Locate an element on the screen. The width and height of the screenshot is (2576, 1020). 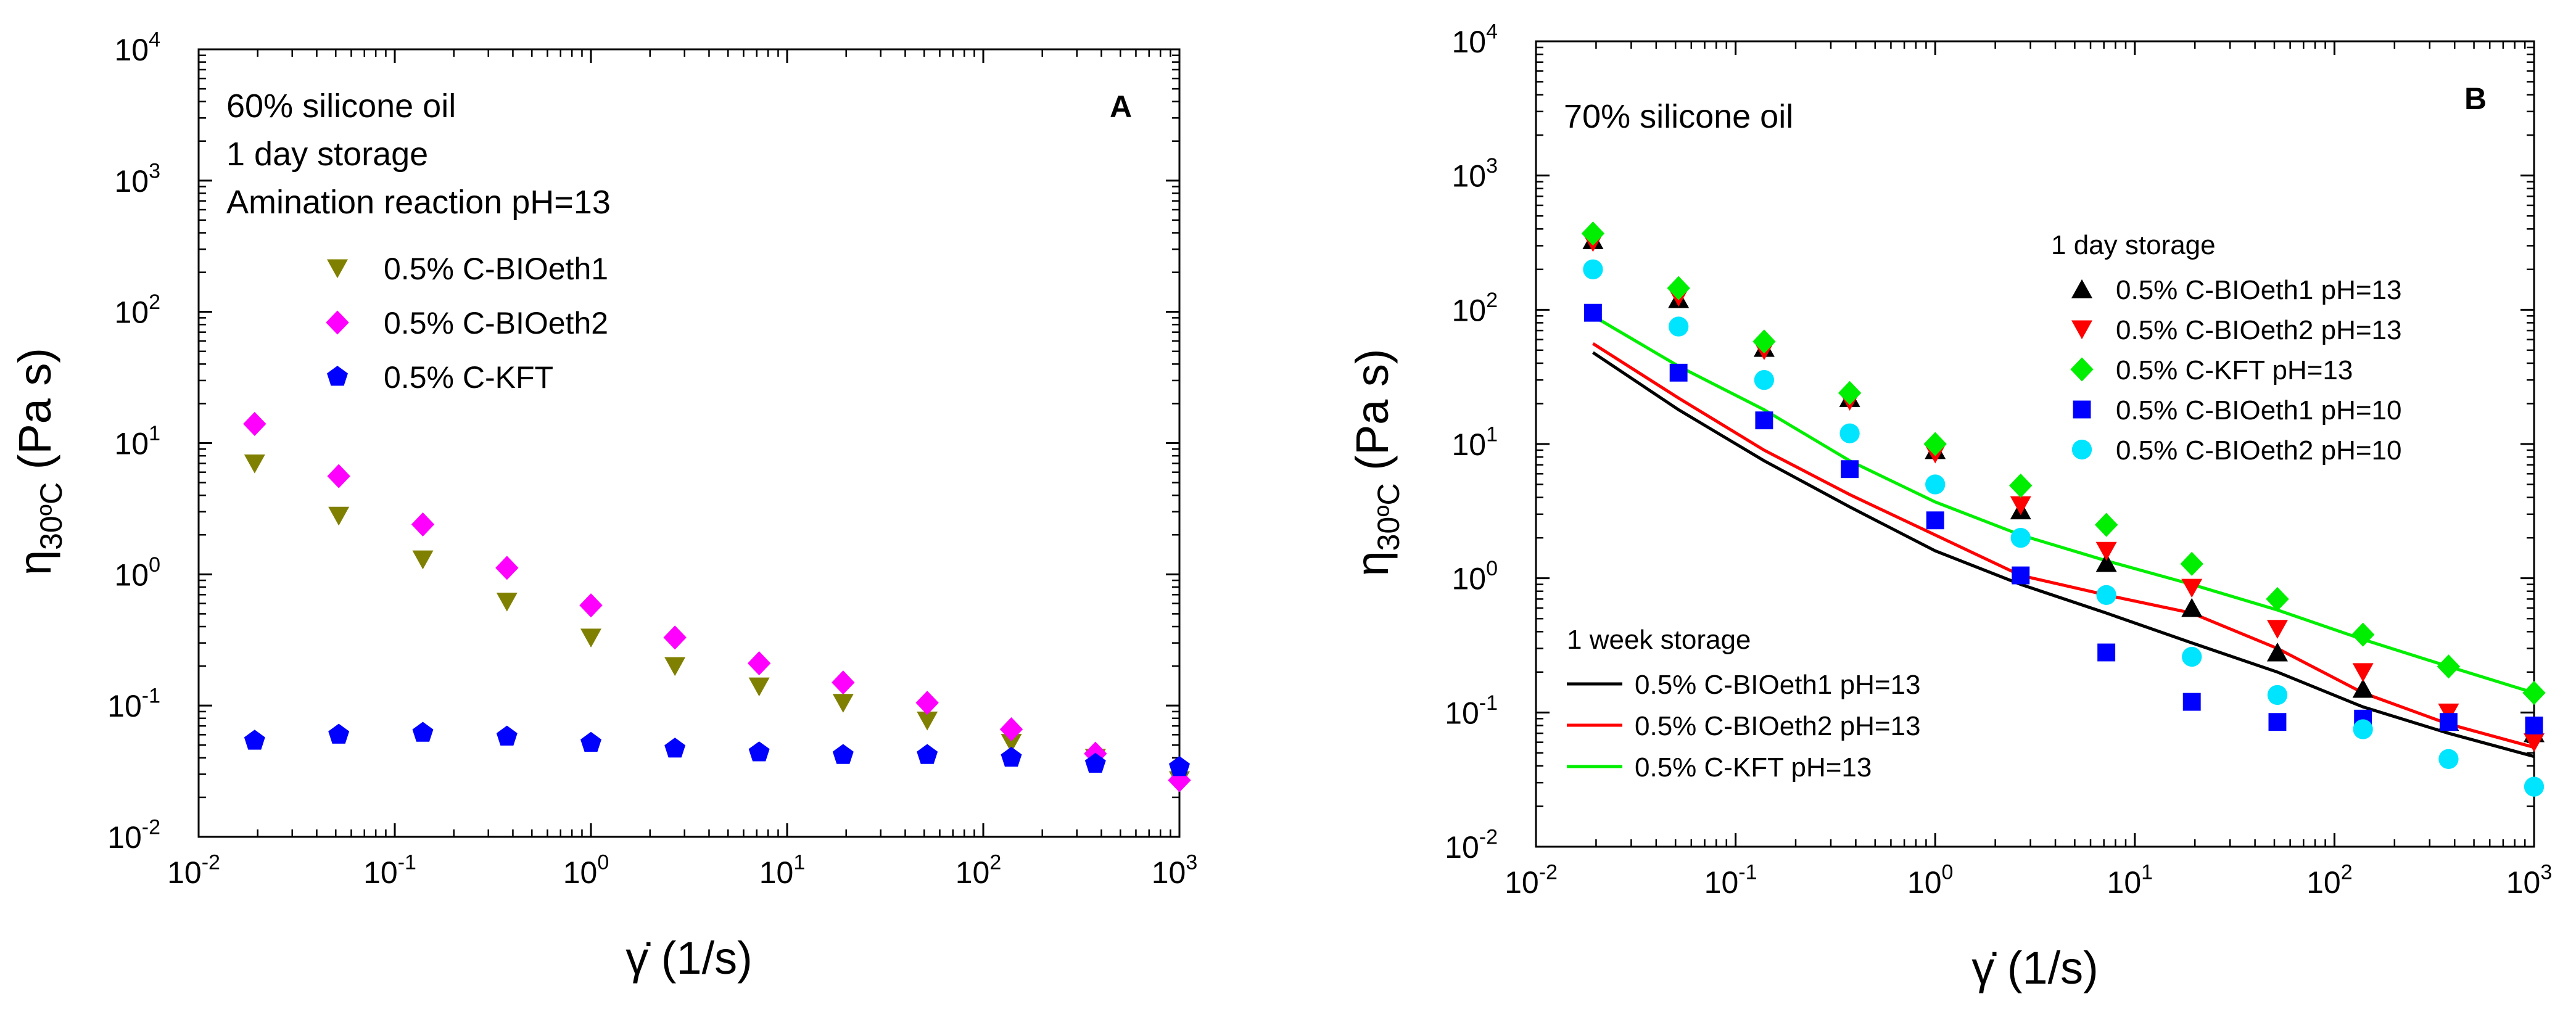
annotation-text: 1 day storage is located at coordinates (327, 154).